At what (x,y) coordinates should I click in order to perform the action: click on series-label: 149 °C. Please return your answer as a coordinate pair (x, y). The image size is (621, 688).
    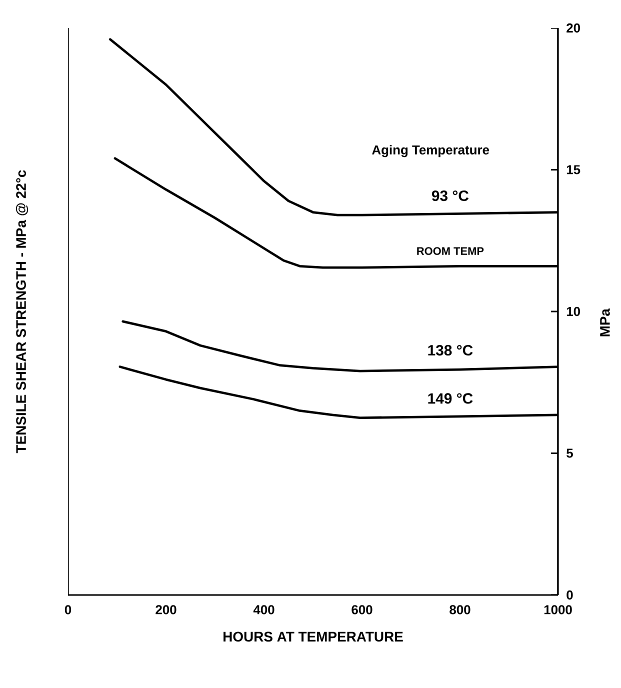
    Looking at the image, I should click on (450, 398).